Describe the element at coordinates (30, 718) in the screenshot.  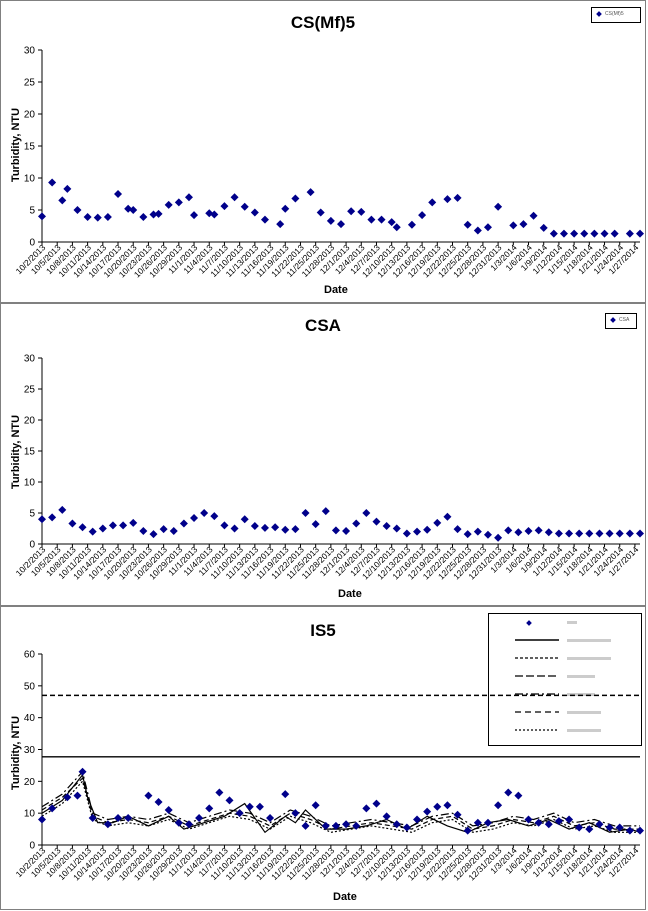
I see `y-tick-label: 40` at that location.